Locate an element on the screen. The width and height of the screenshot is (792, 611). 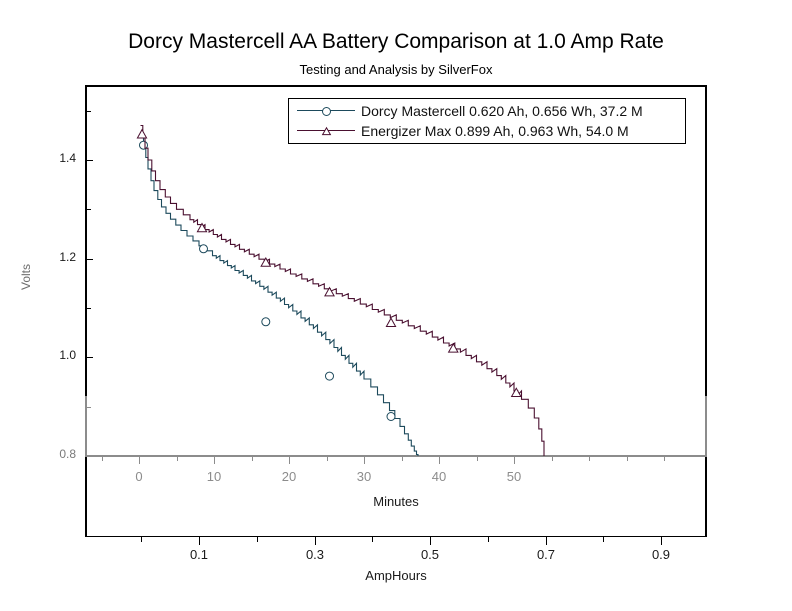
legend-swatch-circle-line is located at coordinates (326, 111).